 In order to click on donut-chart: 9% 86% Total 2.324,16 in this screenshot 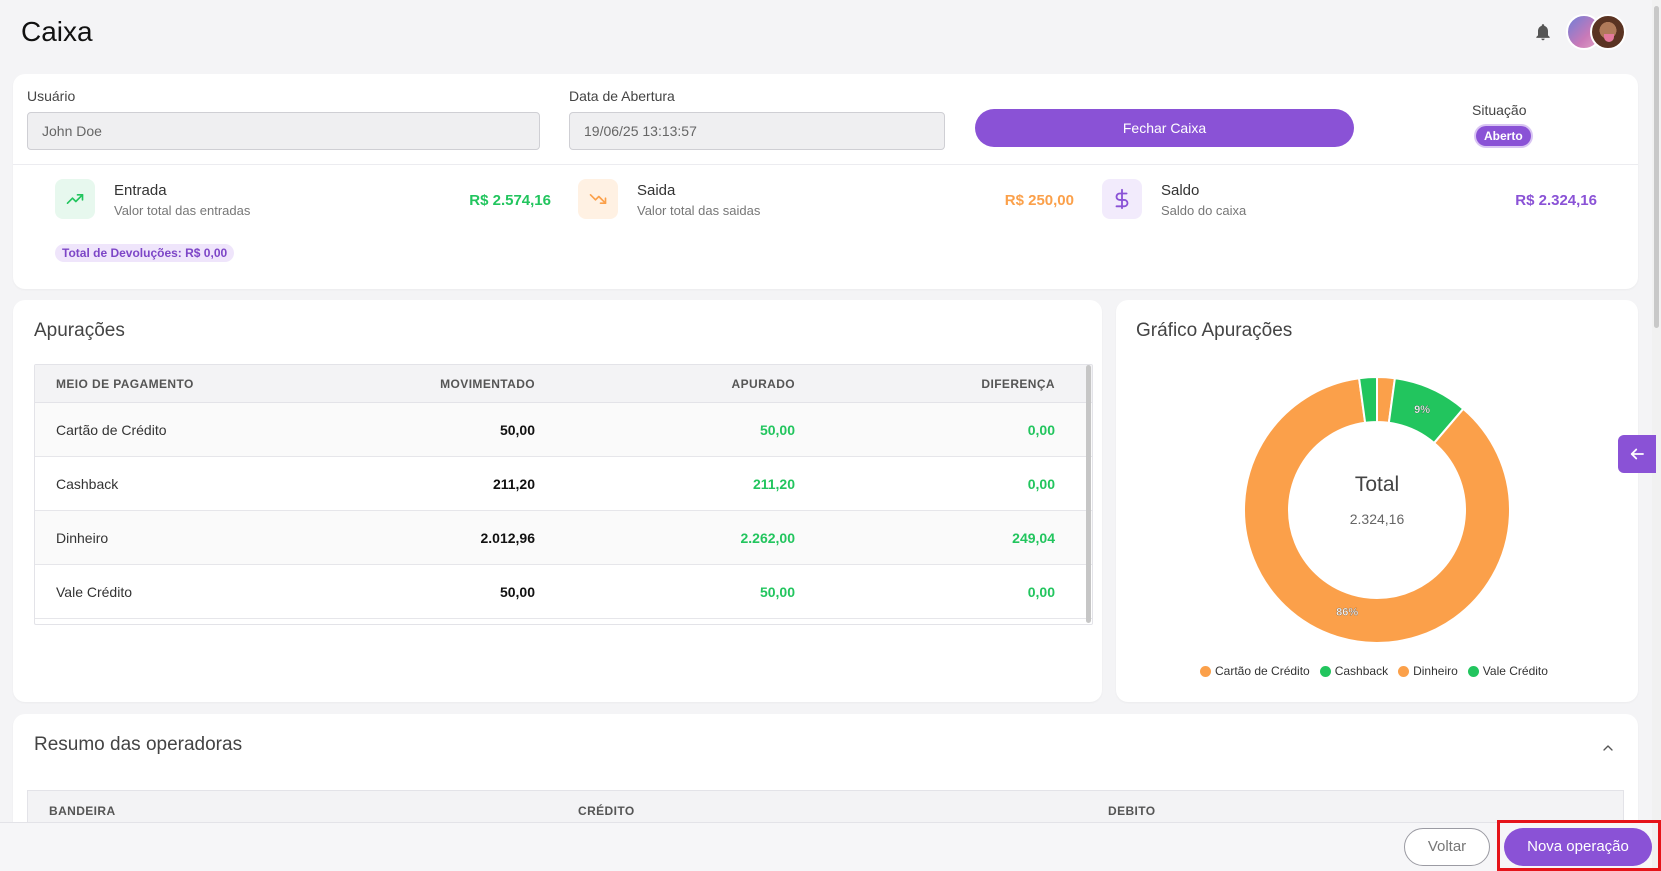, I will do `click(1377, 509)`.